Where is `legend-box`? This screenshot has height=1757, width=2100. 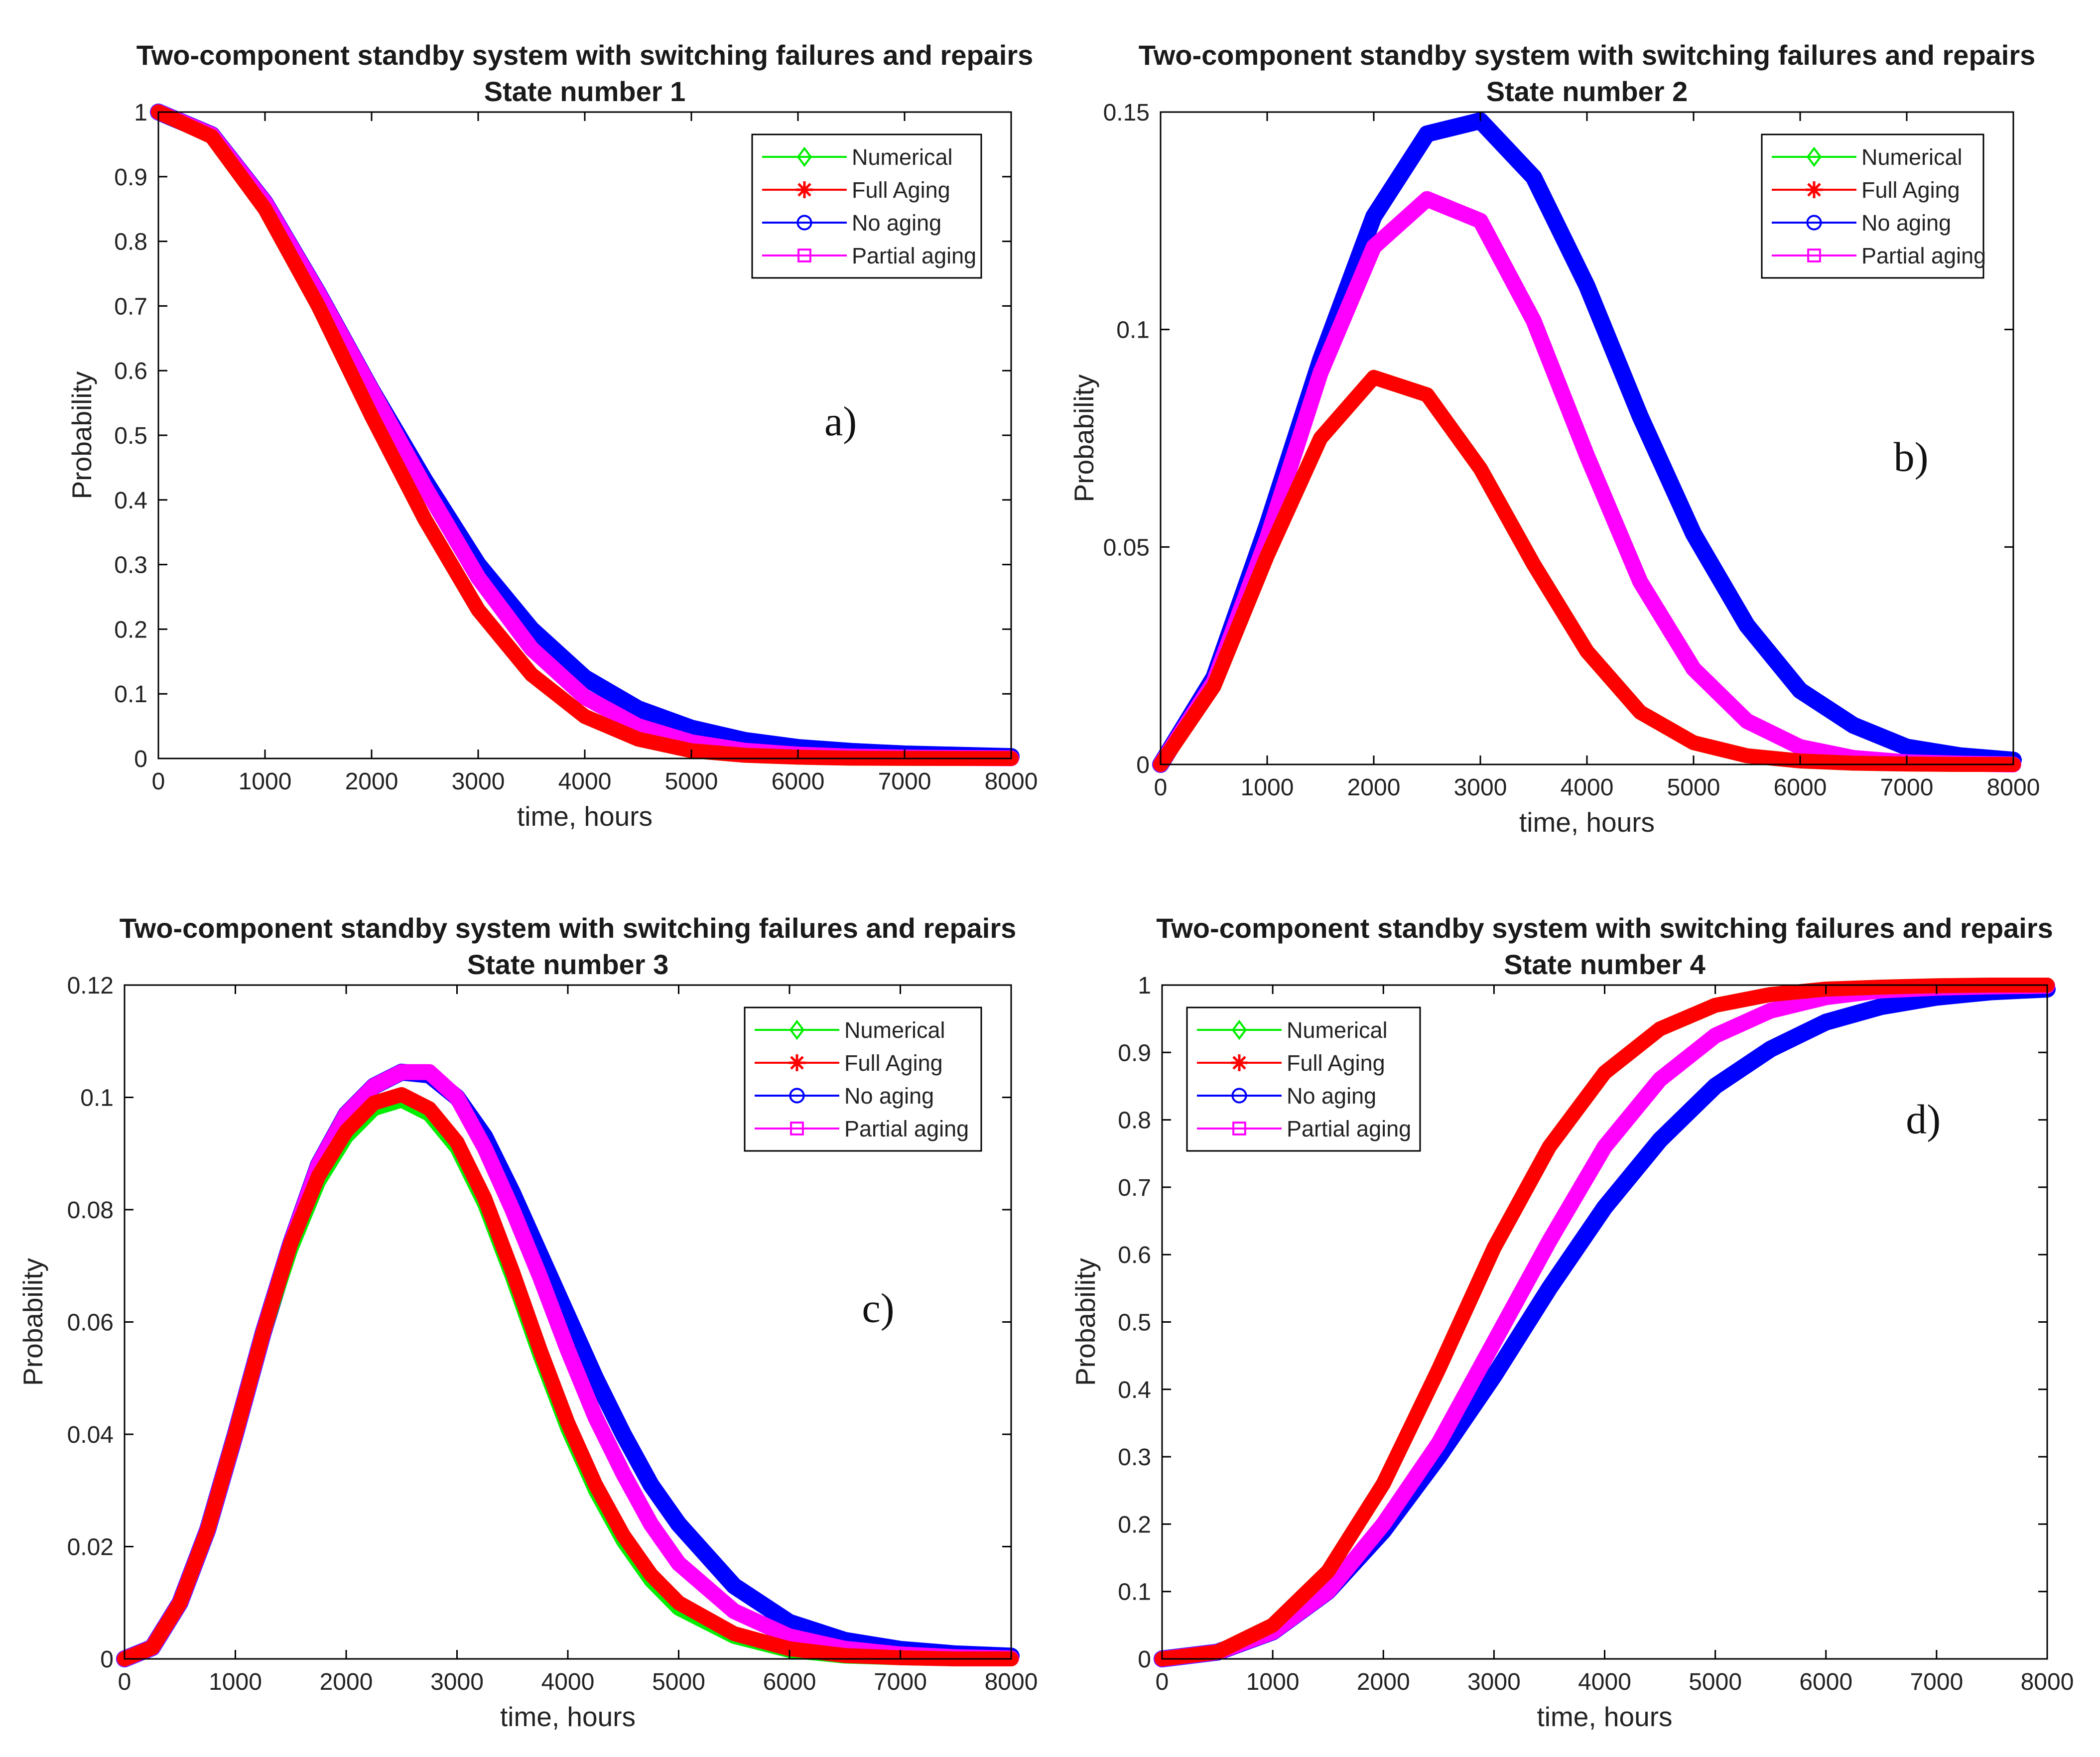 legend-box is located at coordinates (866, 206).